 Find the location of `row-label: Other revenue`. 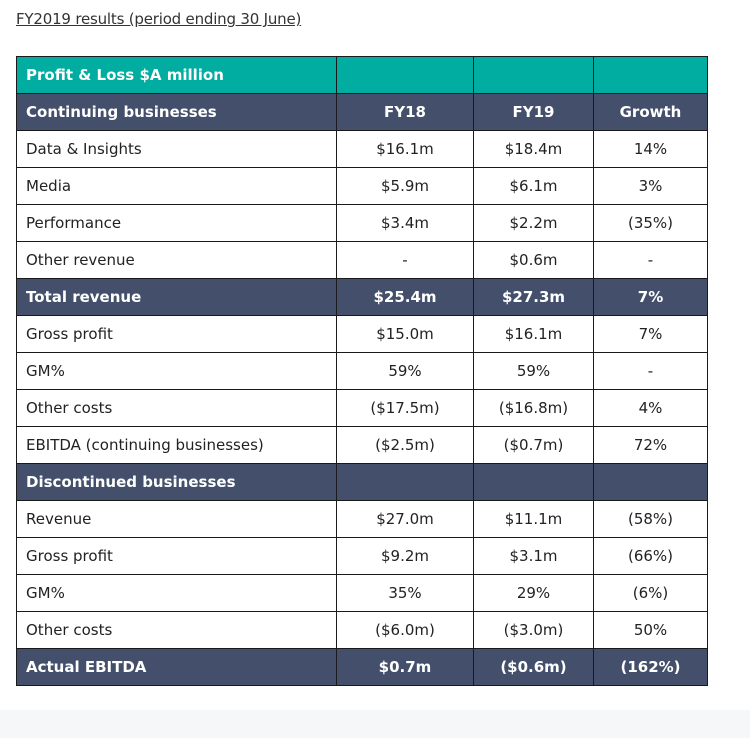

row-label: Other revenue is located at coordinates (176, 260).